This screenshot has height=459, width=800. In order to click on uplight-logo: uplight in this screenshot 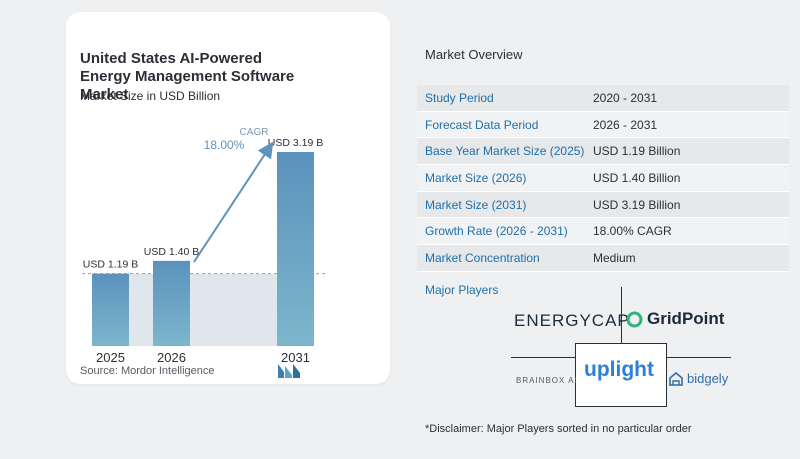, I will do `click(619, 370)`.